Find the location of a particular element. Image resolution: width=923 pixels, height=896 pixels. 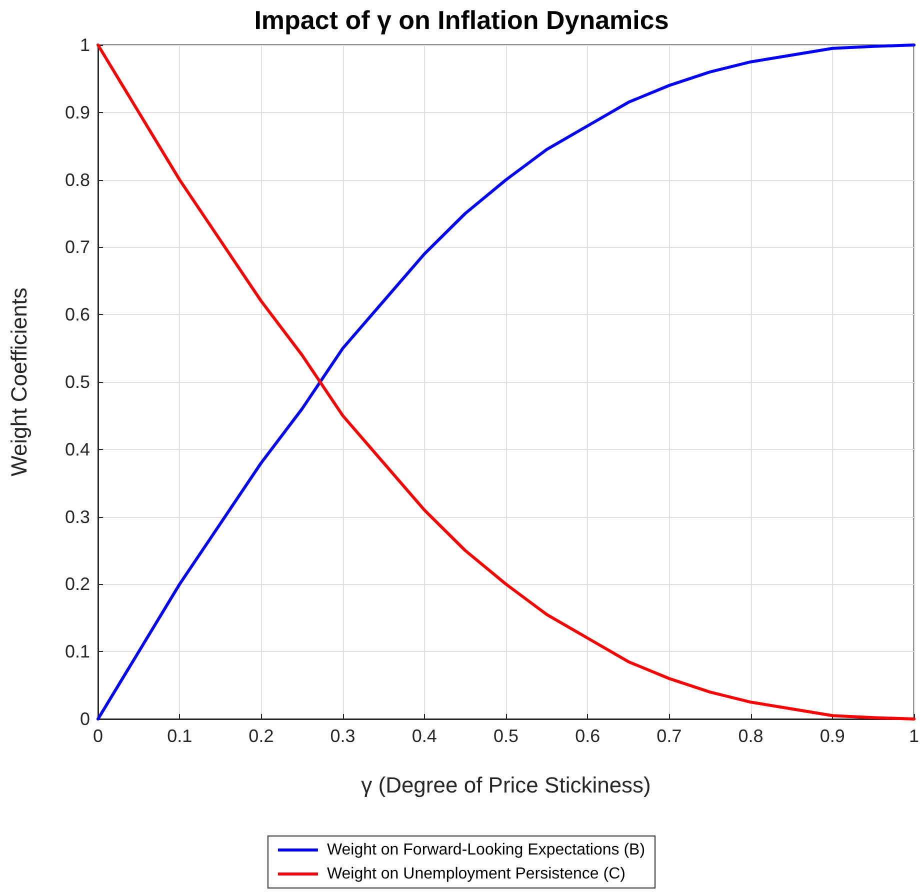

y-tick-label: 0.8 is located at coordinates (77, 180).